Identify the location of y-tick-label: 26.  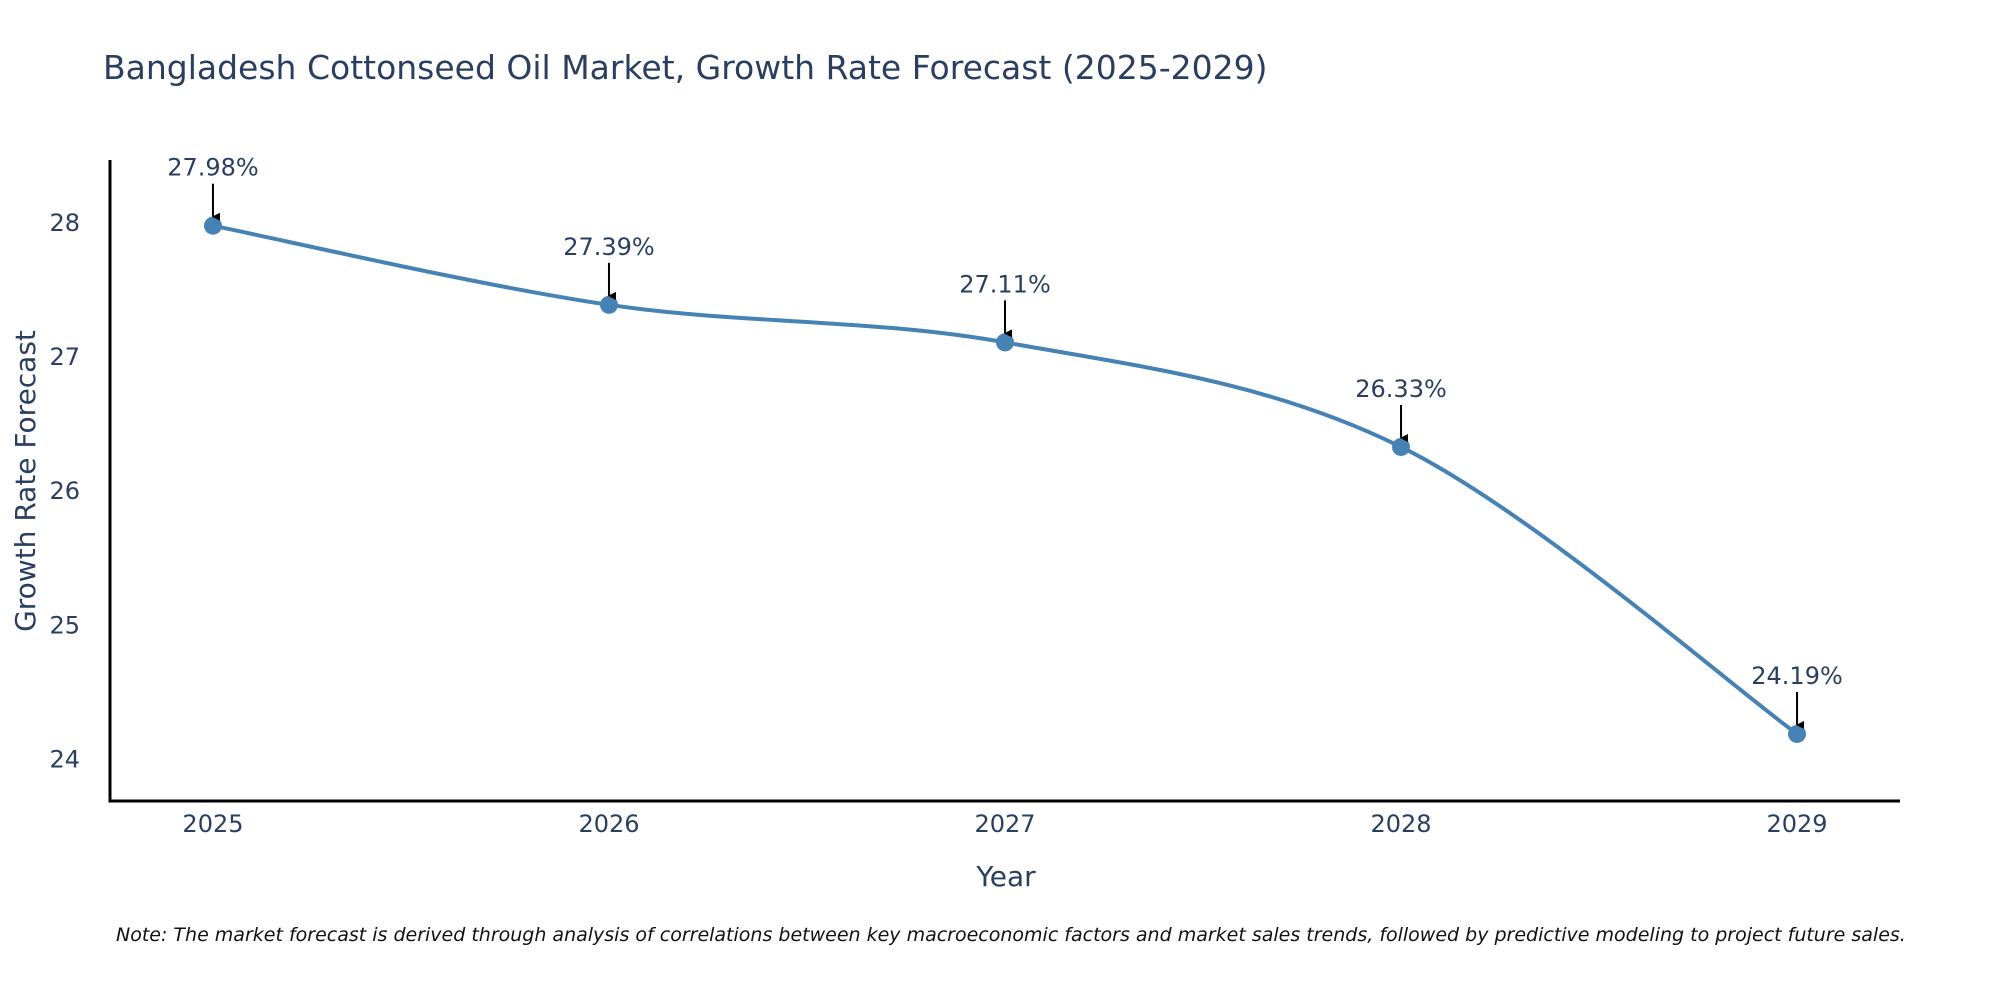
(64, 491).